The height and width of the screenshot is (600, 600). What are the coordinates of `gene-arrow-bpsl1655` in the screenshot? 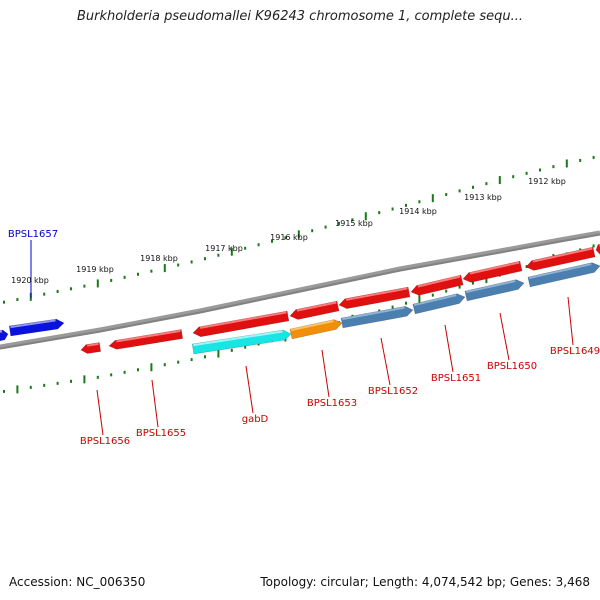 It's located at (146, 339).